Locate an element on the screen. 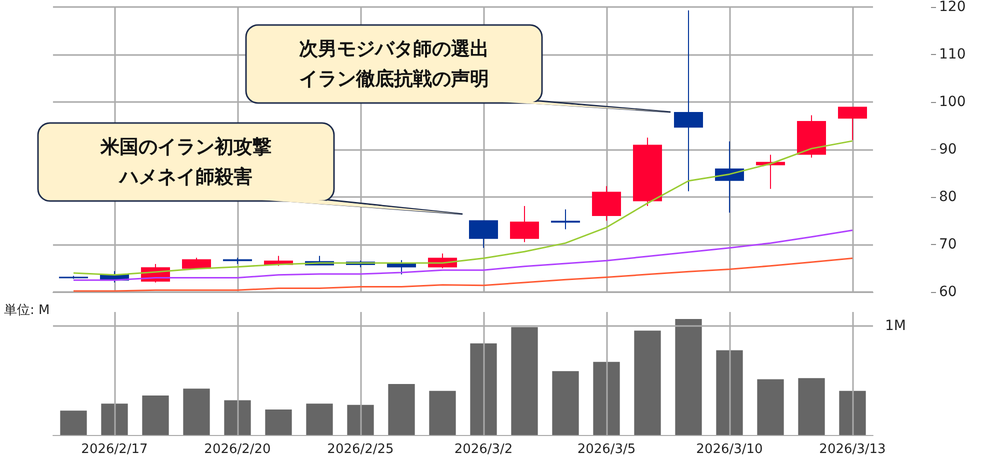 This screenshot has width=986, height=457. y-tick-label: 70 is located at coordinates (948, 244).